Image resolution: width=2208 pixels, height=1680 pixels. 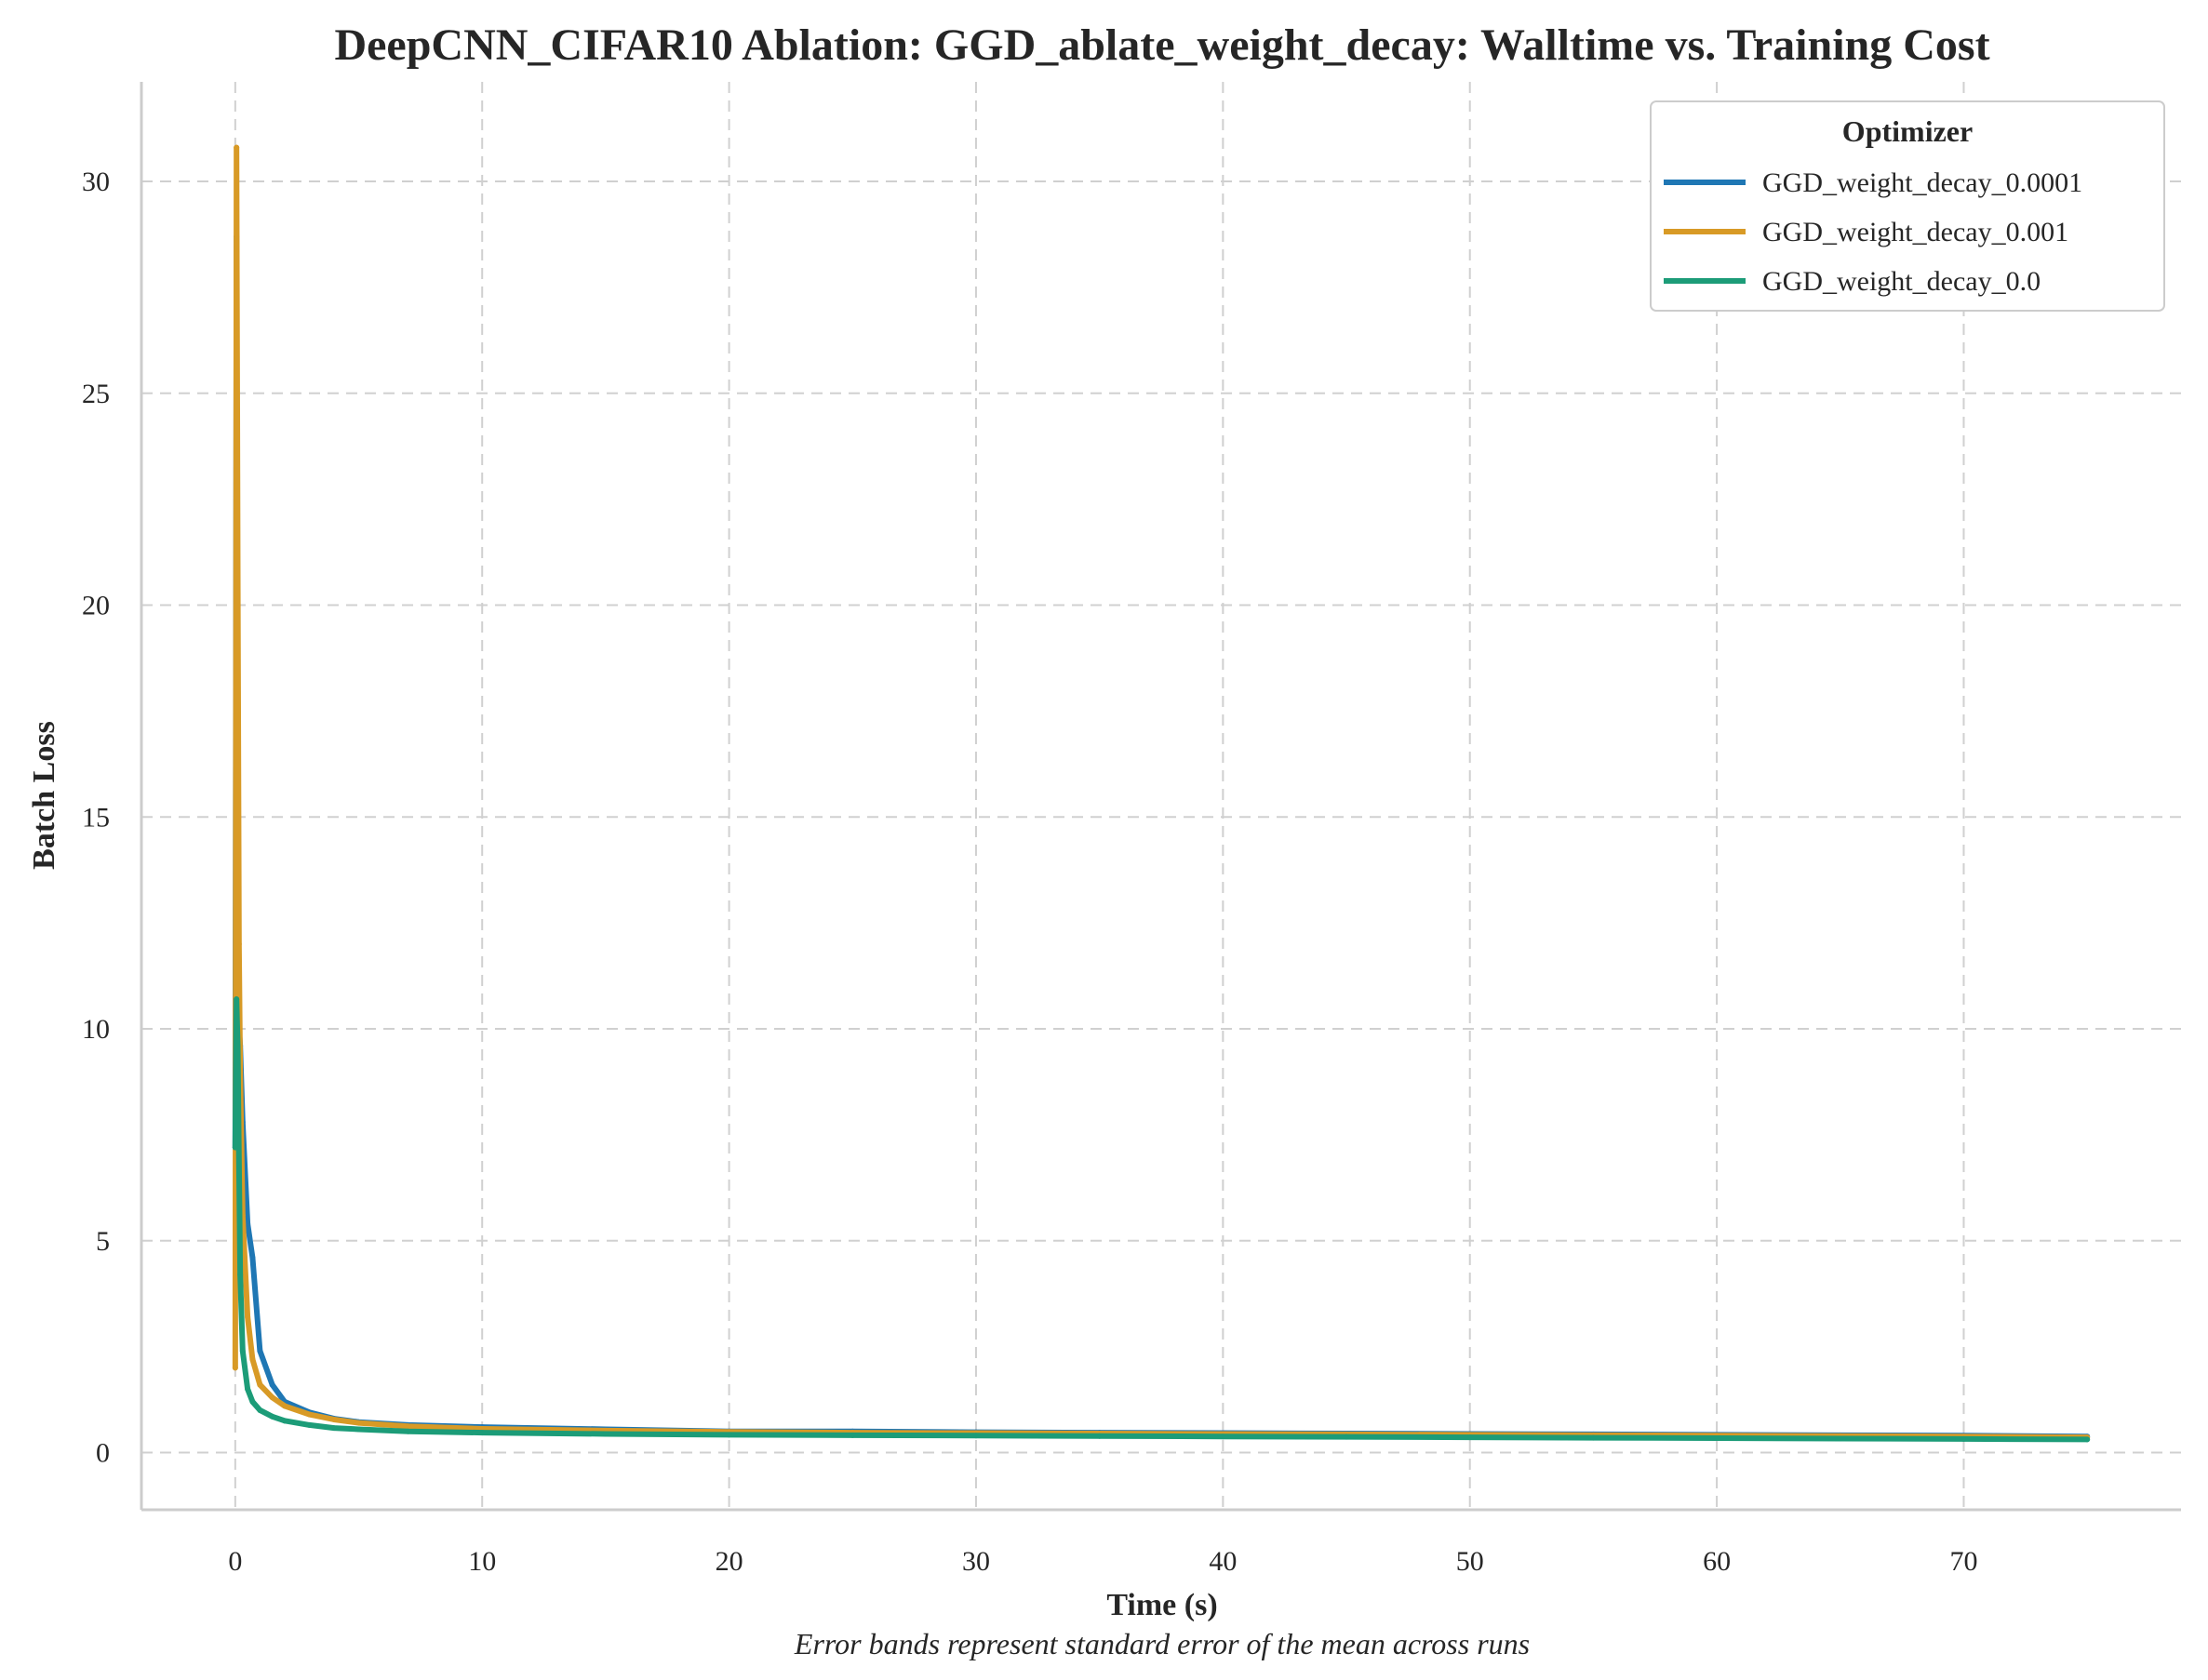 I want to click on legend-title: Optimizer, so click(x=1907, y=131).